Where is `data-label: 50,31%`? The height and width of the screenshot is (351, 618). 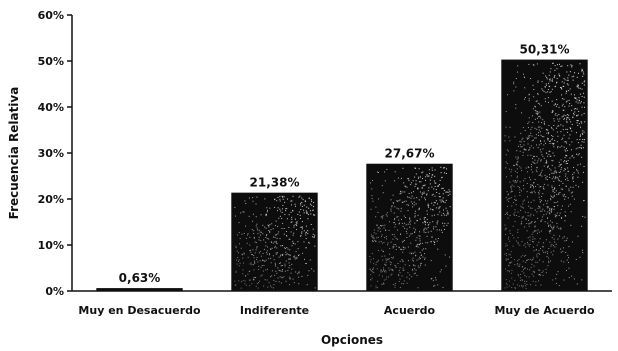
data-label: 50,31% is located at coordinates (545, 50).